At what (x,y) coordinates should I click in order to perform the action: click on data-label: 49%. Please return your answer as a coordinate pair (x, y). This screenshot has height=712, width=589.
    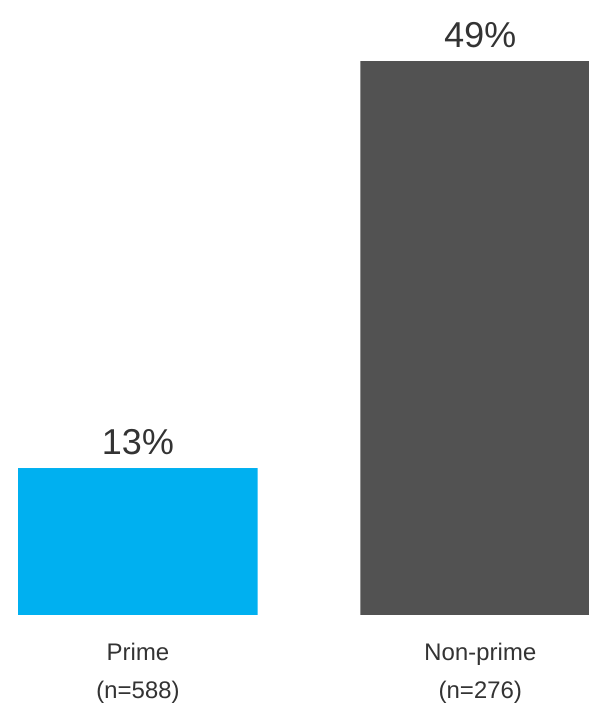
    Looking at the image, I should click on (480, 34).